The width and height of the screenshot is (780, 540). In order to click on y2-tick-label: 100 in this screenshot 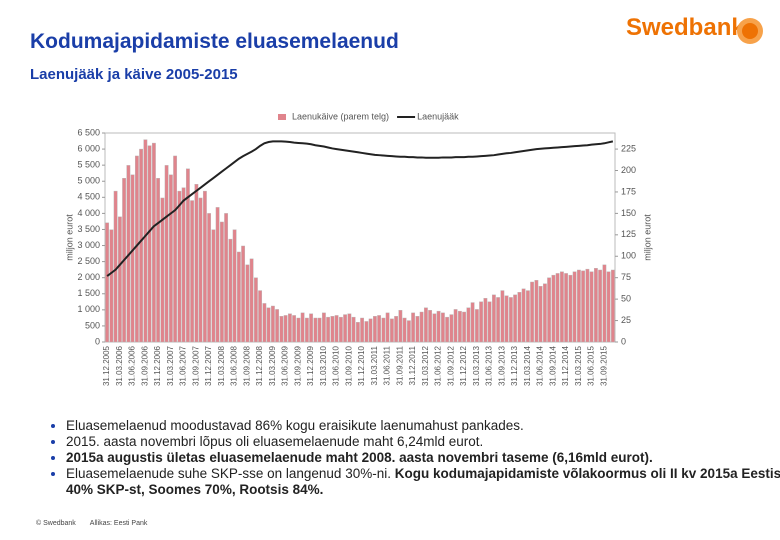, I will do `click(628, 256)`.